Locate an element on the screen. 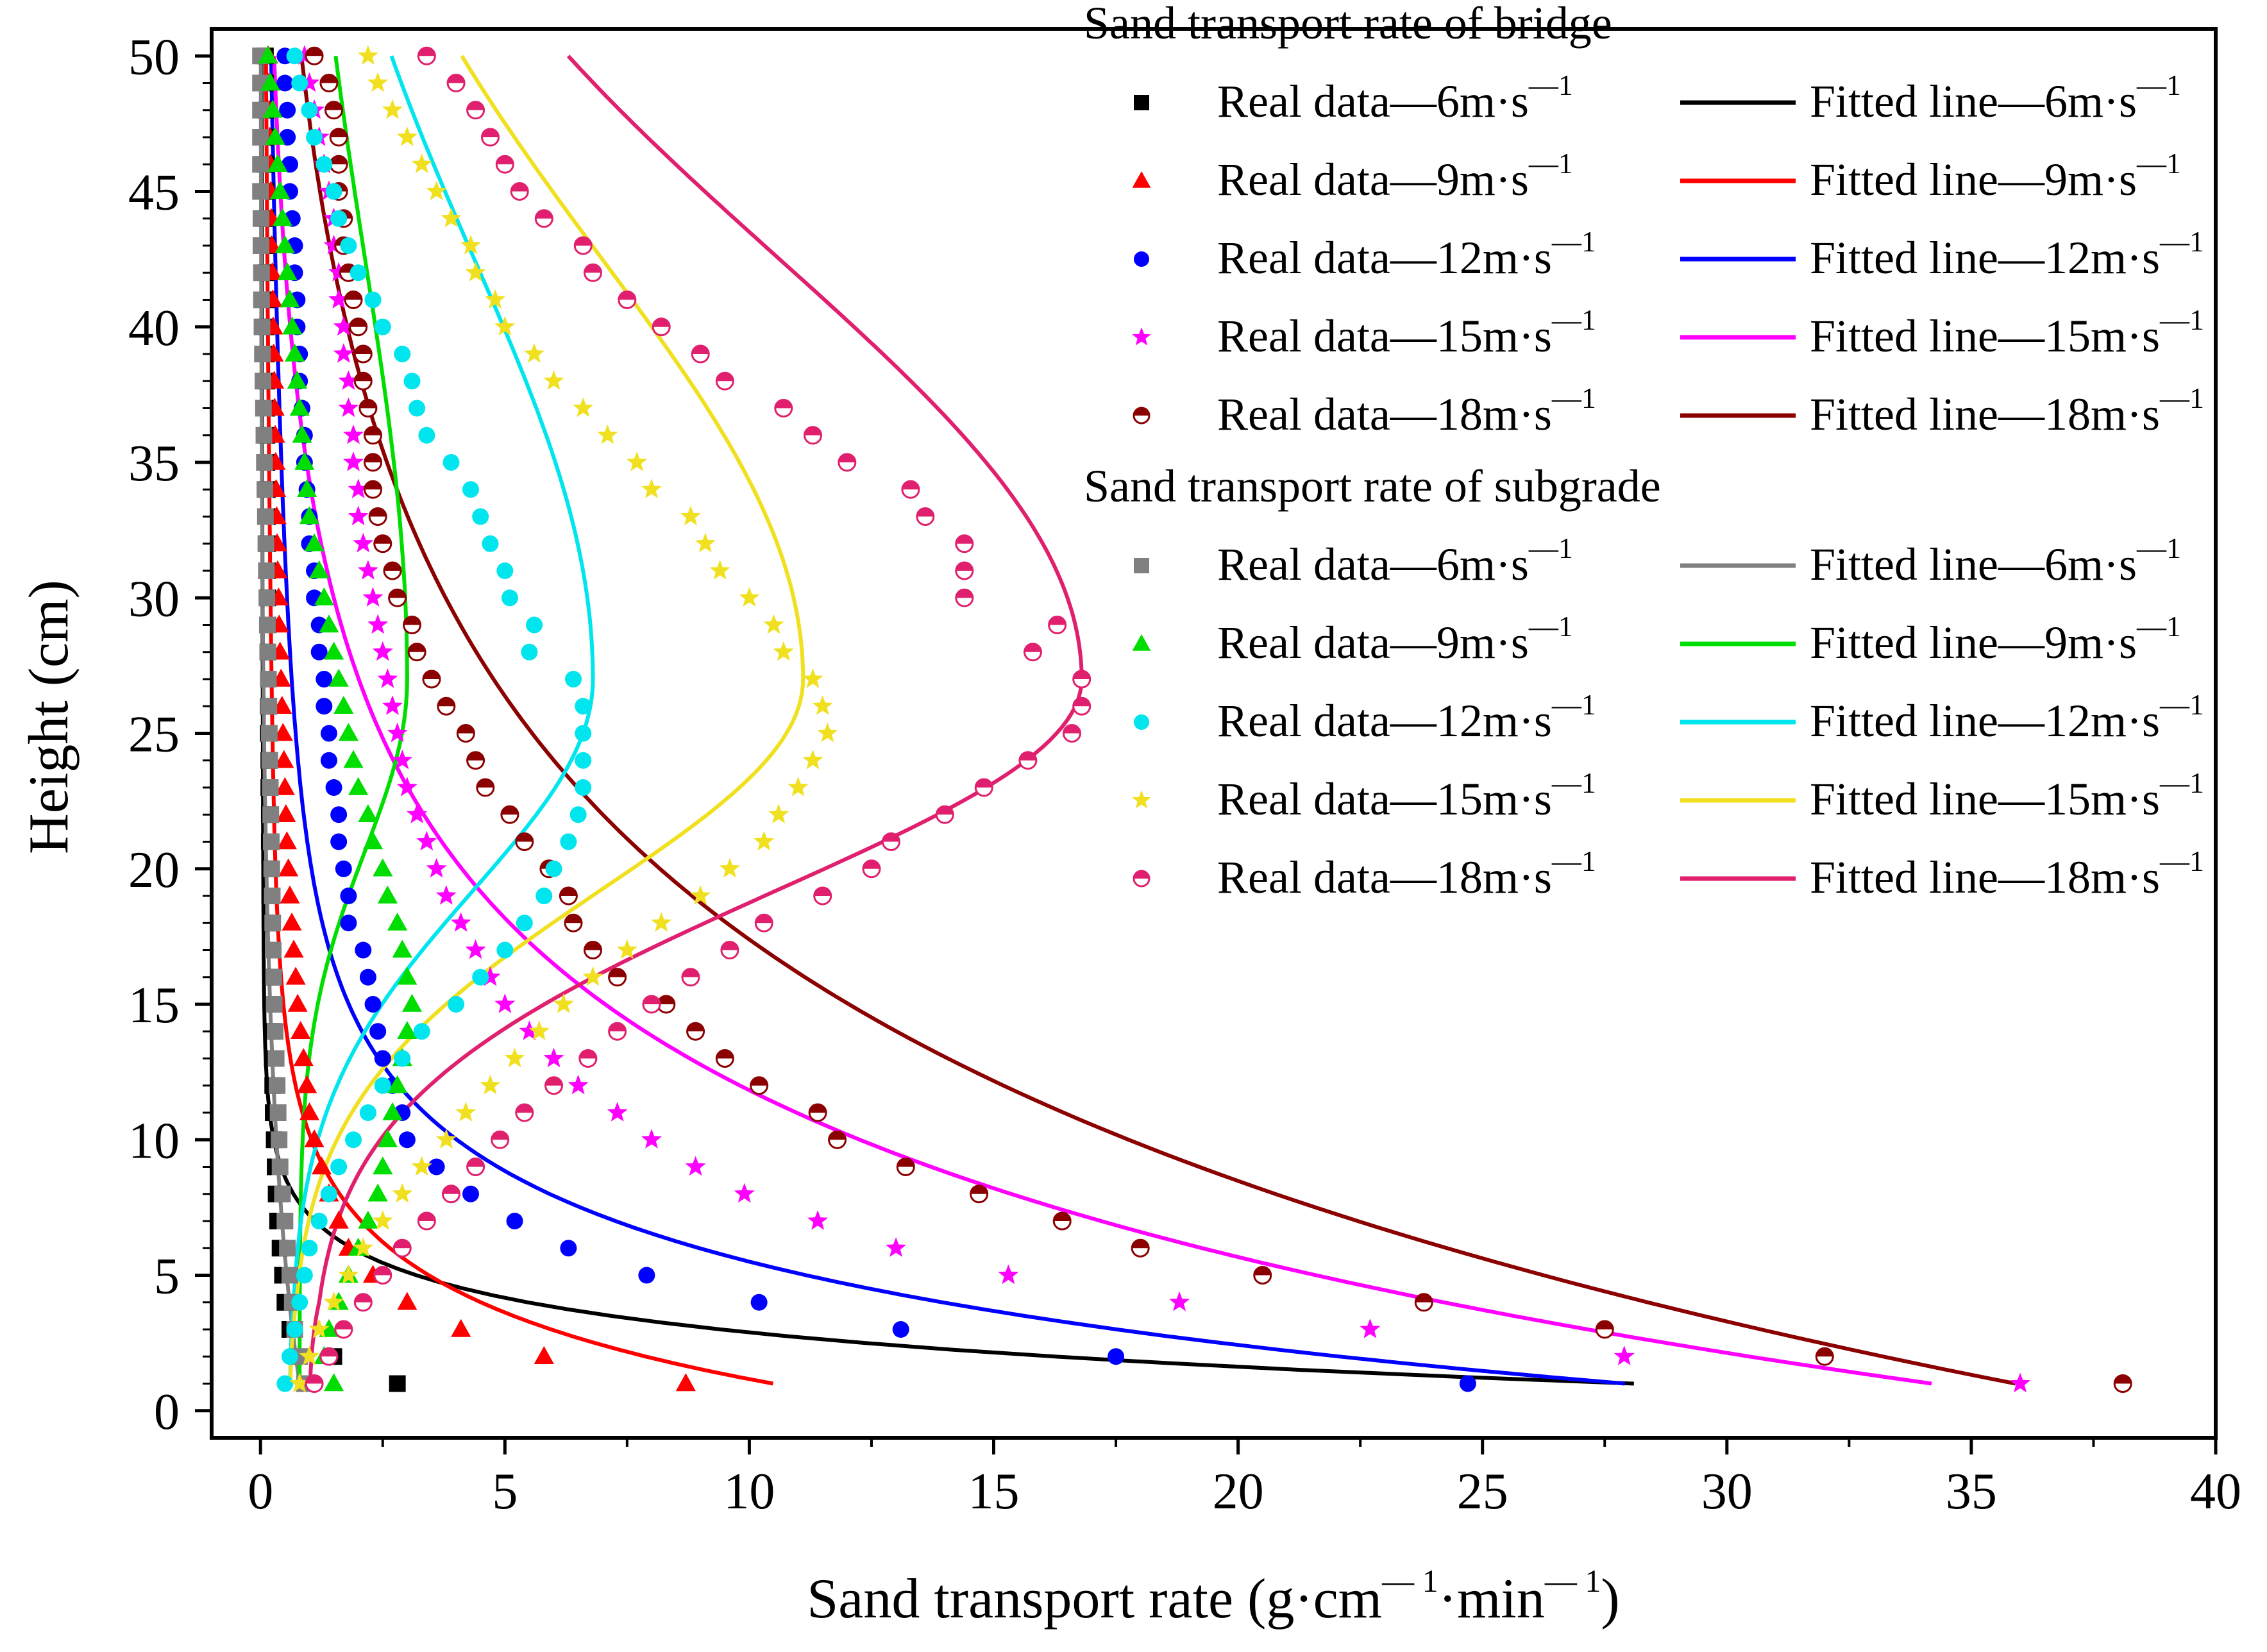  y-tick-label: 30 is located at coordinates (154, 599).